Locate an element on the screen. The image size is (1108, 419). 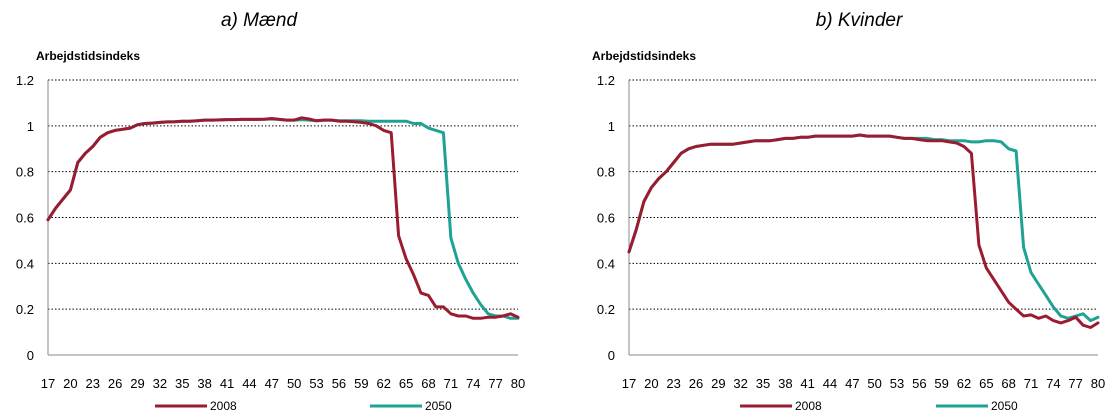
x-tick-label-b-7: 38 is located at coordinates (785, 383).